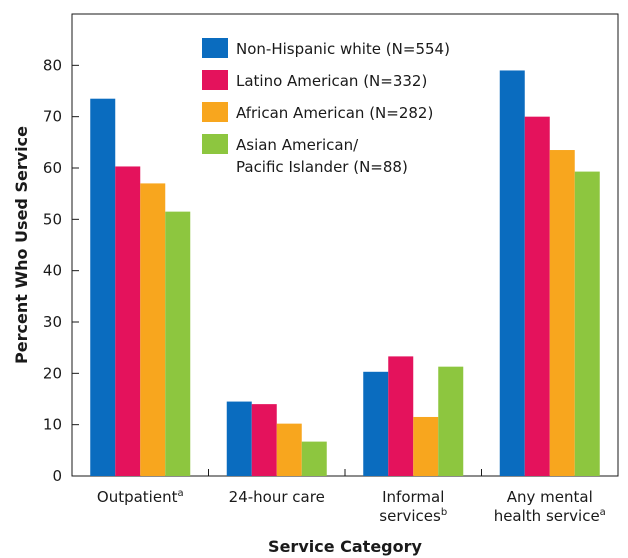  I want to click on y-tick-label: 30, so click(52, 322).